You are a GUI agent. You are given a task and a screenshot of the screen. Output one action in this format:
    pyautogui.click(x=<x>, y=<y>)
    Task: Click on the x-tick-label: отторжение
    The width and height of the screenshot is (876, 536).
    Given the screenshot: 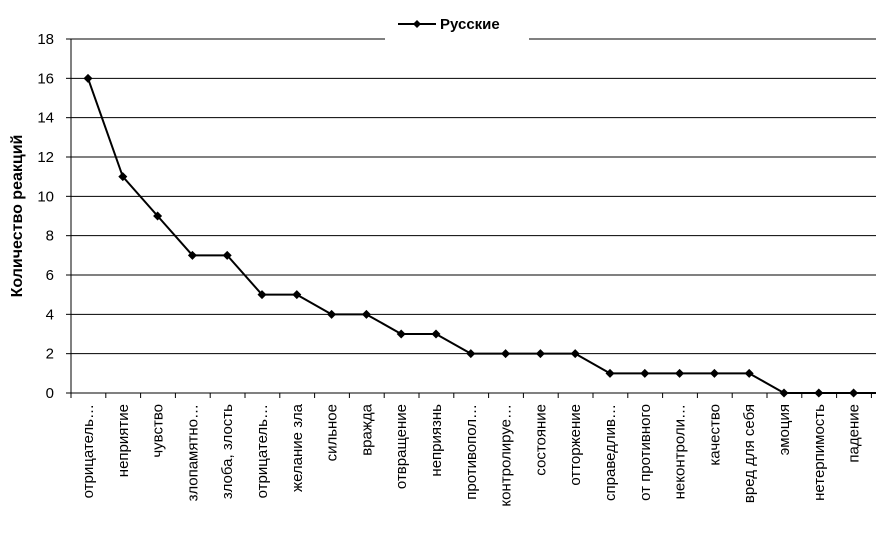 What is the action you would take?
    pyautogui.click(x=575, y=445)
    